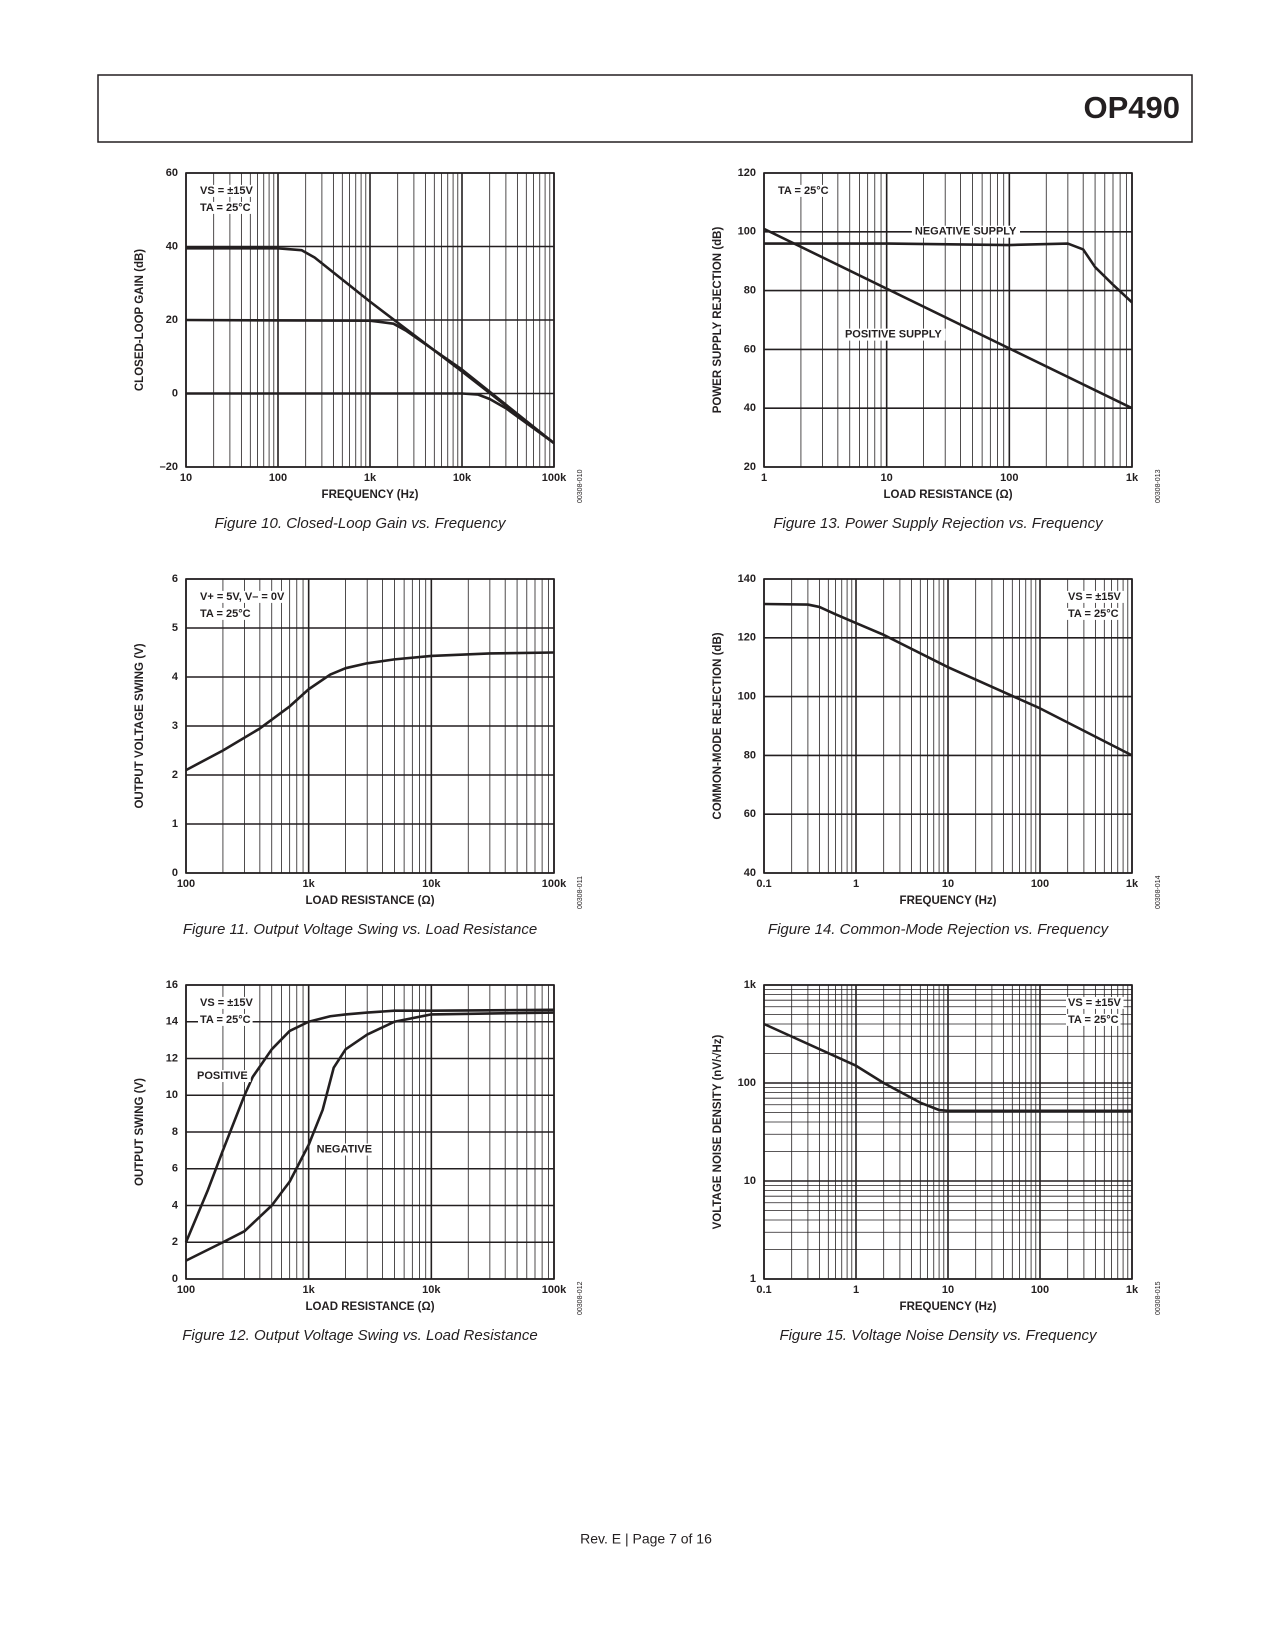  What do you see at coordinates (1131, 107) in the screenshot?
I see `header-title: OP490` at bounding box center [1131, 107].